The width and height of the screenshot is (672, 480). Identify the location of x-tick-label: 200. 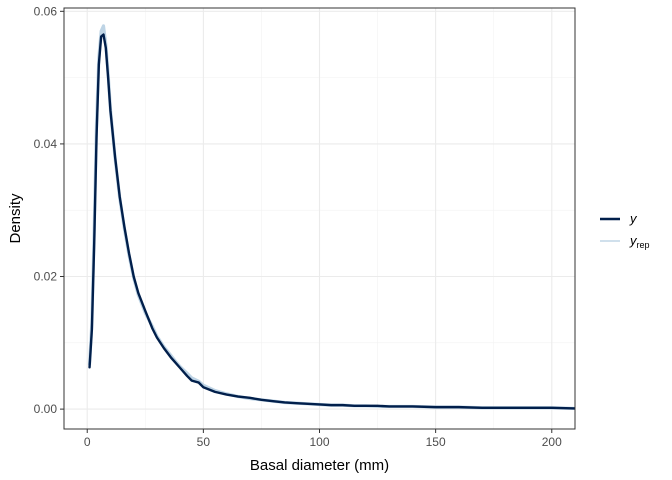
(552, 442).